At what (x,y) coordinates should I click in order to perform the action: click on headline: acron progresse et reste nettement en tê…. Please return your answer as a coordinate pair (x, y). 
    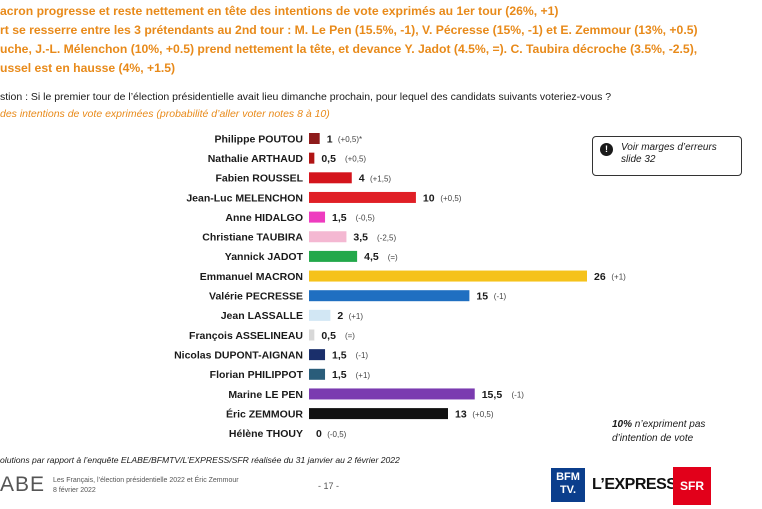
    Looking at the image, I should click on (381, 40).